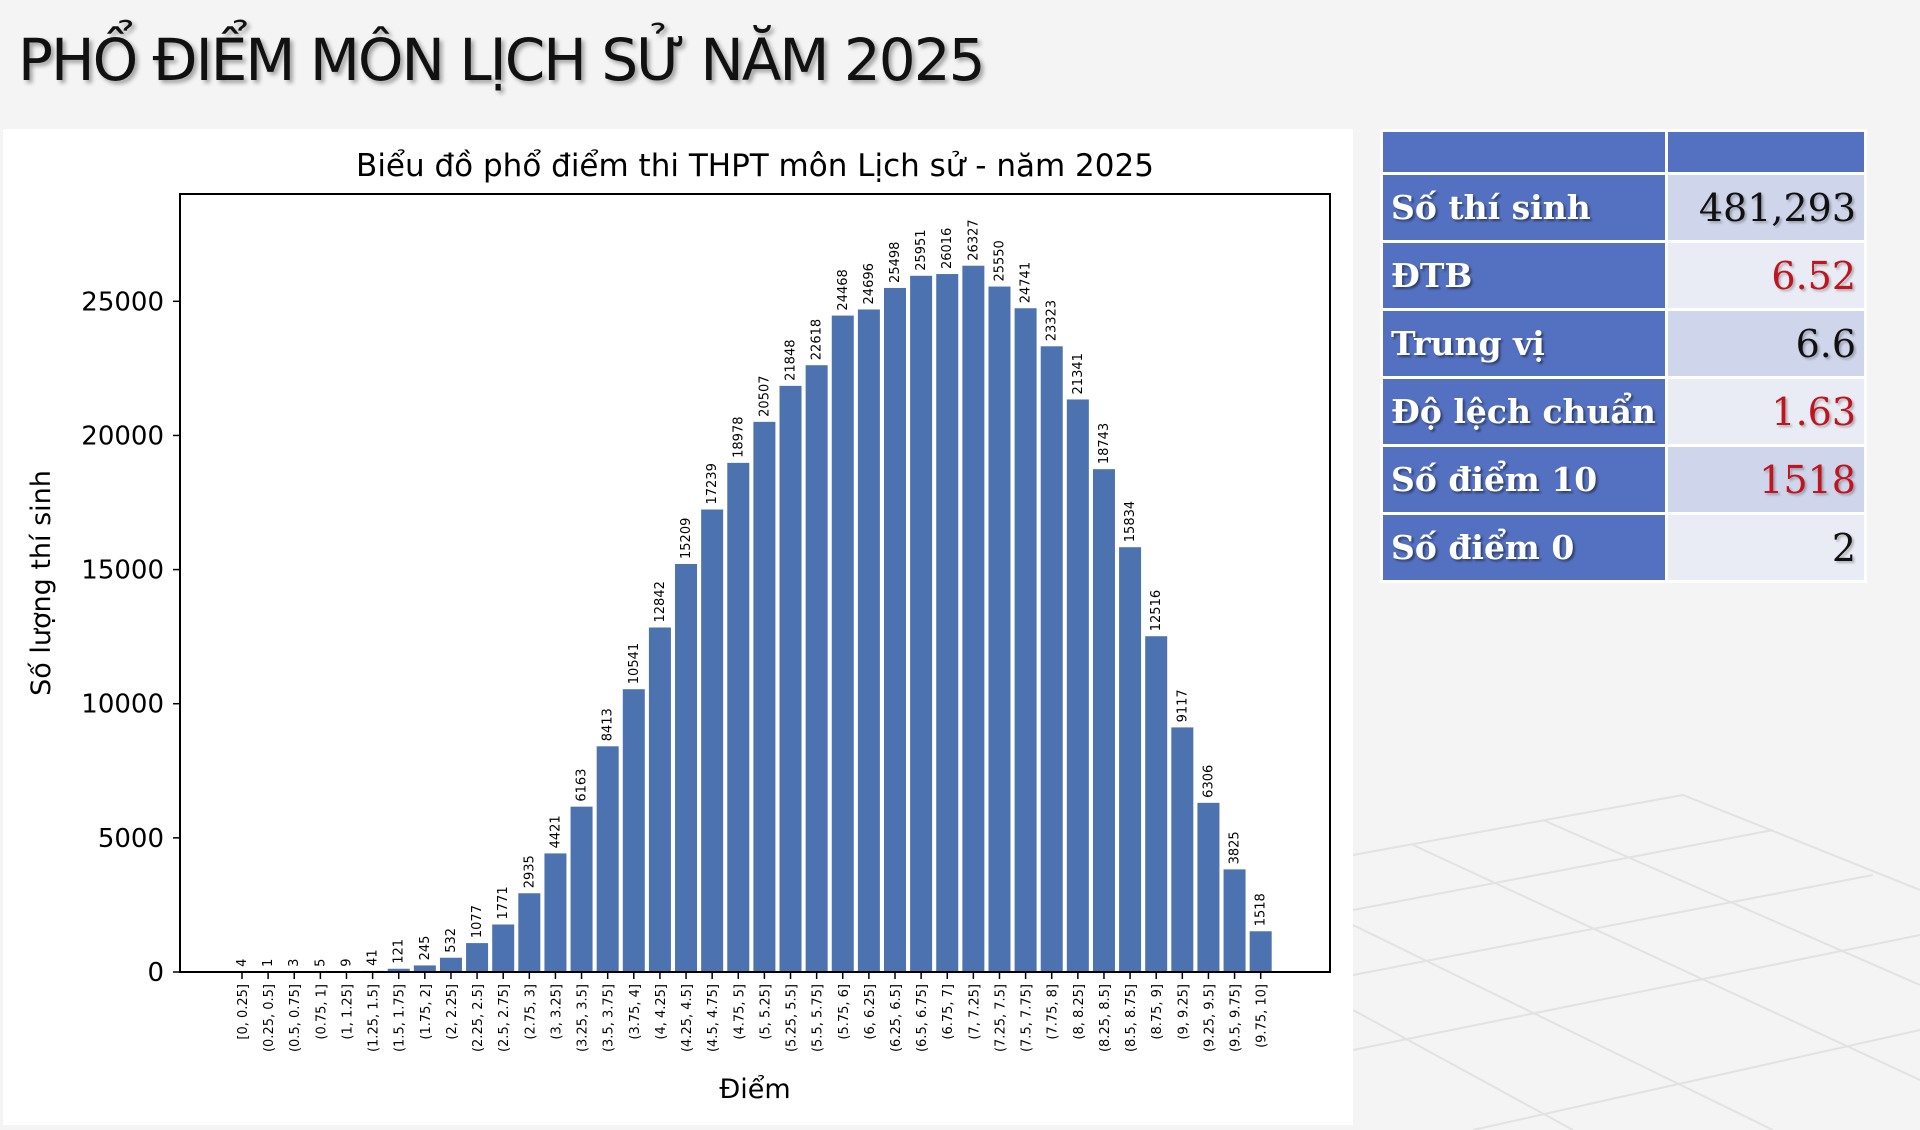 The width and height of the screenshot is (1920, 1130). I want to click on bar-value-label: 41, so click(373, 957).